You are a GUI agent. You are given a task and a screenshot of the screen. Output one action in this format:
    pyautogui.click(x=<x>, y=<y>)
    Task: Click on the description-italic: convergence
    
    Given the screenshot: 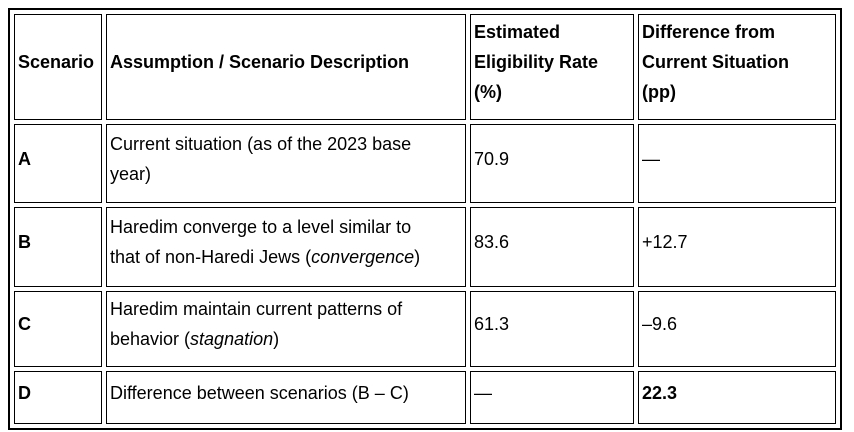 What is the action you would take?
    pyautogui.click(x=363, y=257)
    